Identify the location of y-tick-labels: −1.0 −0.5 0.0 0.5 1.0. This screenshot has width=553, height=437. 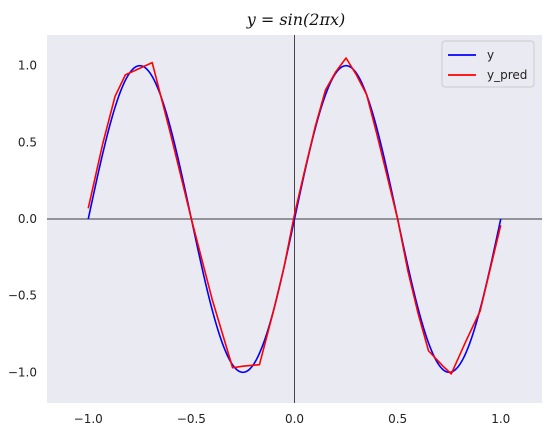
(22, 219).